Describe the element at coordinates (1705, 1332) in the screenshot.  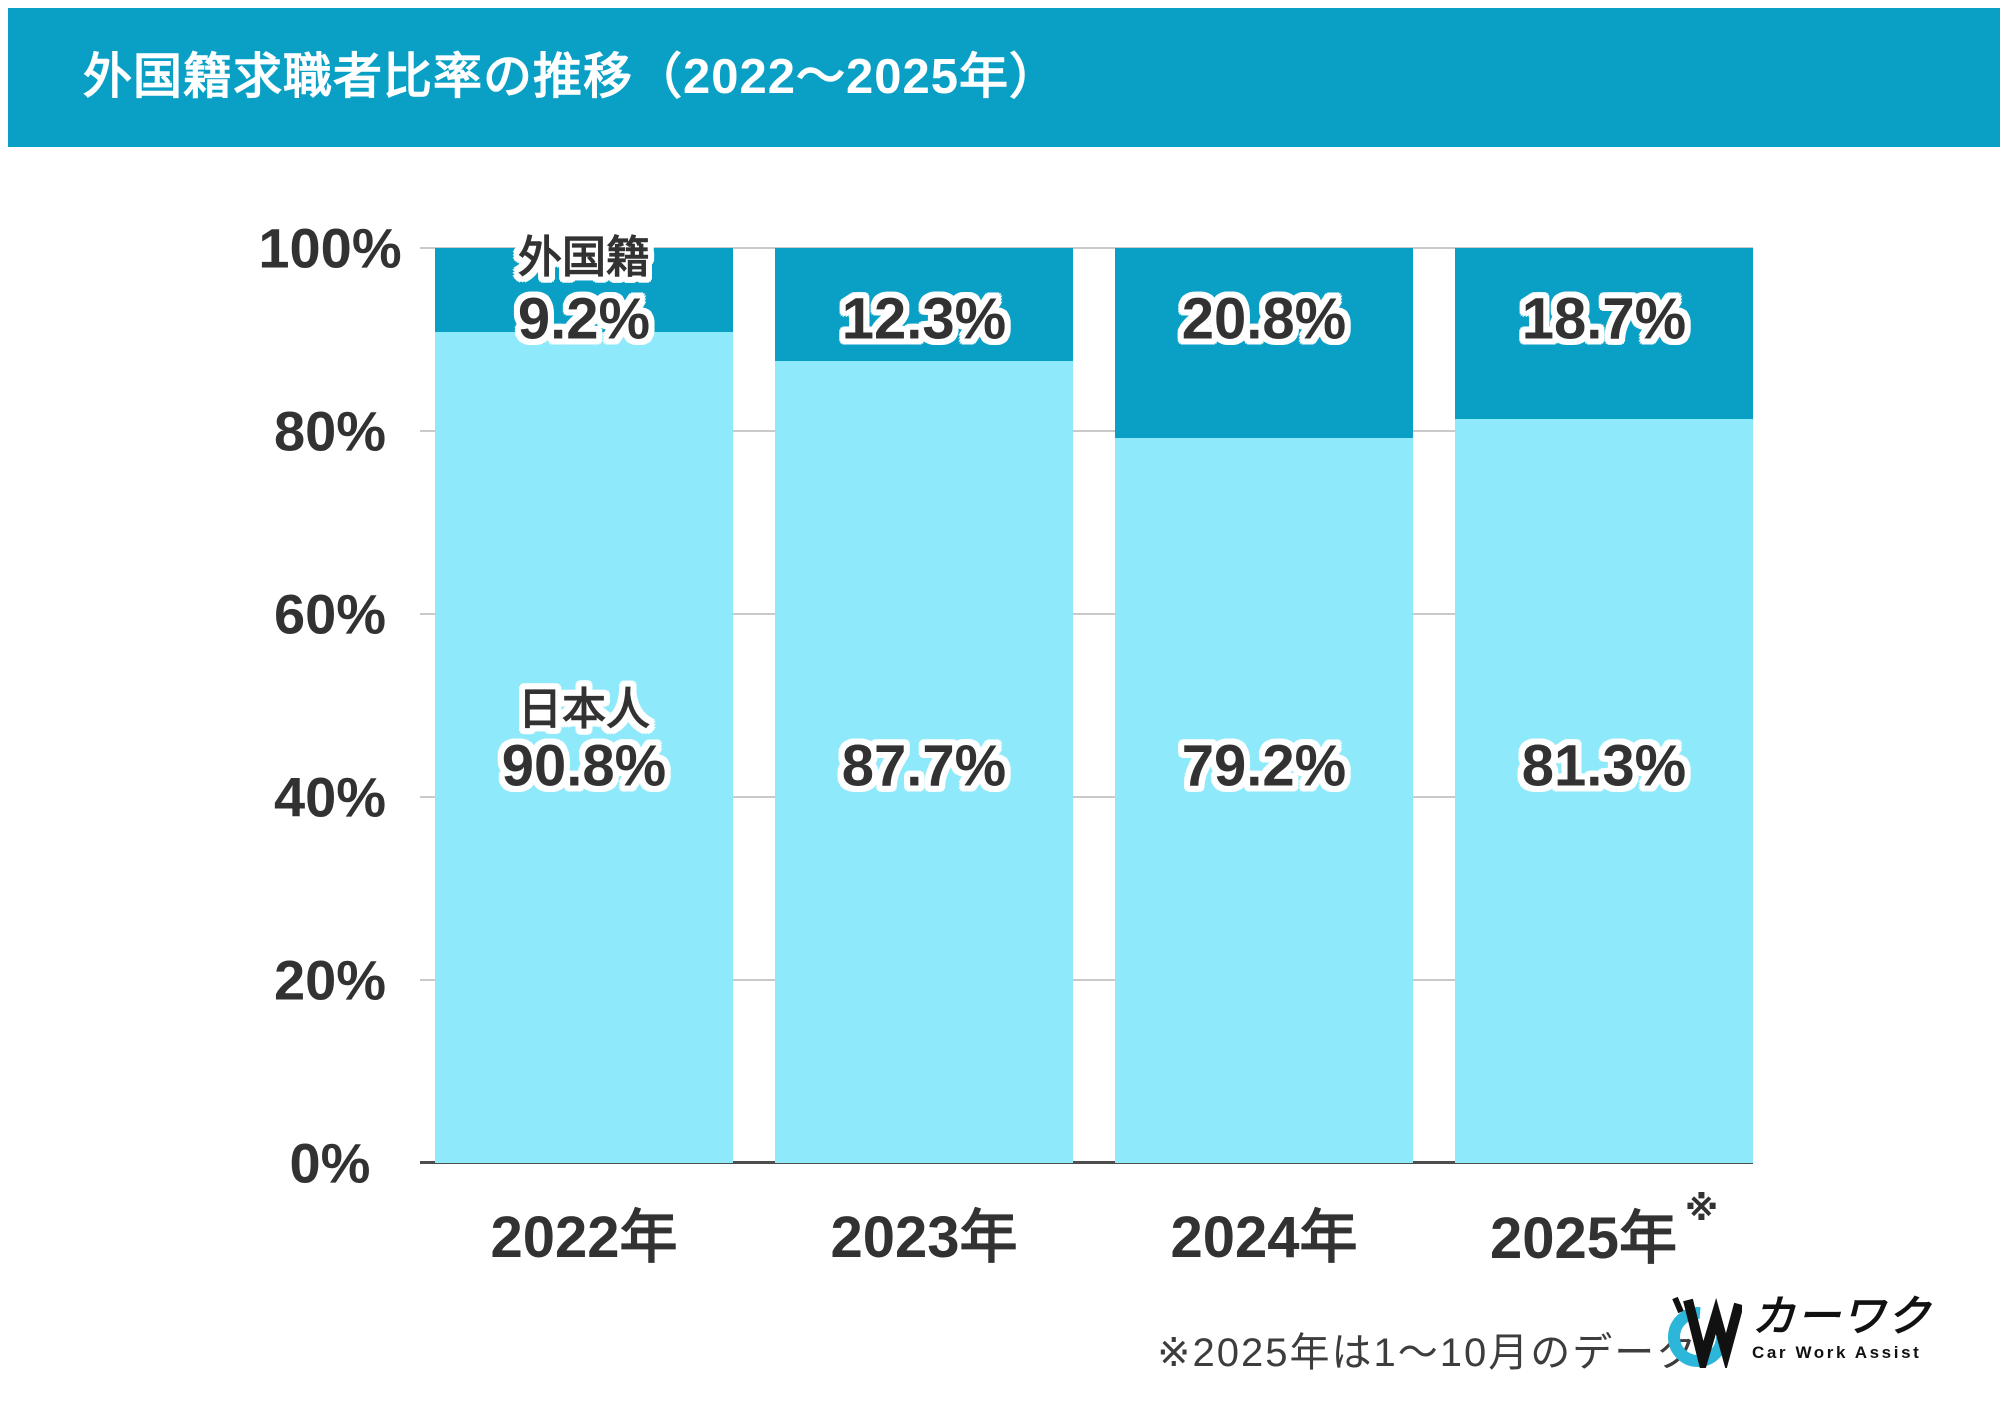
I see `cw-logo-icon` at that location.